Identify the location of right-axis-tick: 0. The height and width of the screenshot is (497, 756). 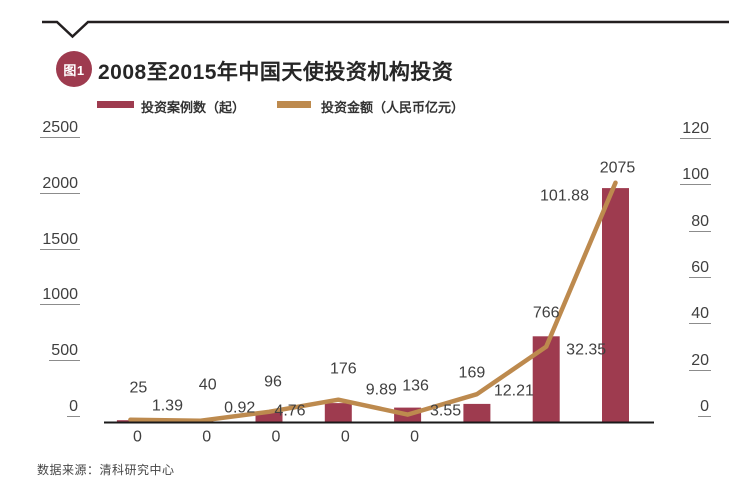
(704, 407).